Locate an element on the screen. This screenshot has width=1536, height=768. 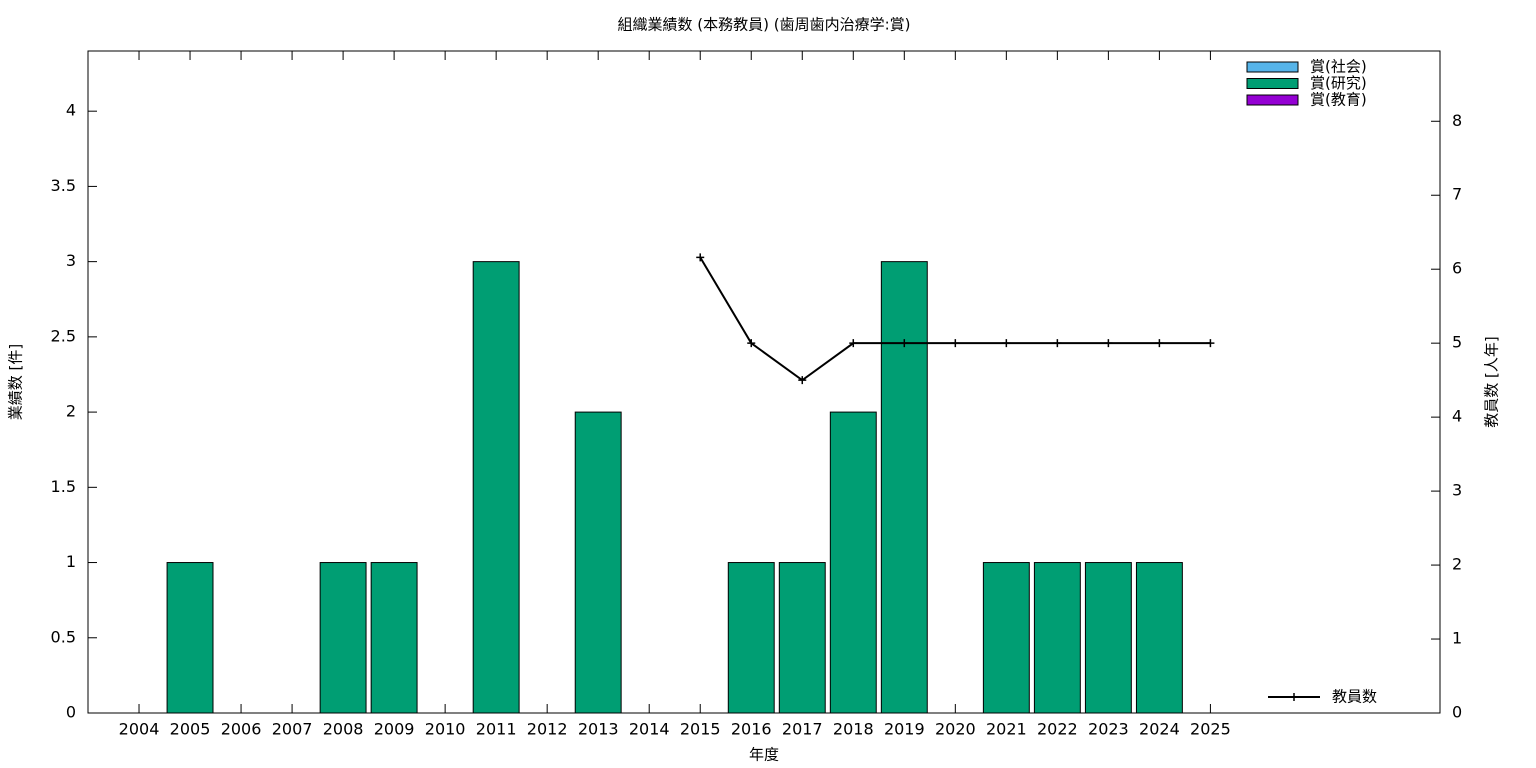
x-tick-label: 2004 is located at coordinates (139, 729).